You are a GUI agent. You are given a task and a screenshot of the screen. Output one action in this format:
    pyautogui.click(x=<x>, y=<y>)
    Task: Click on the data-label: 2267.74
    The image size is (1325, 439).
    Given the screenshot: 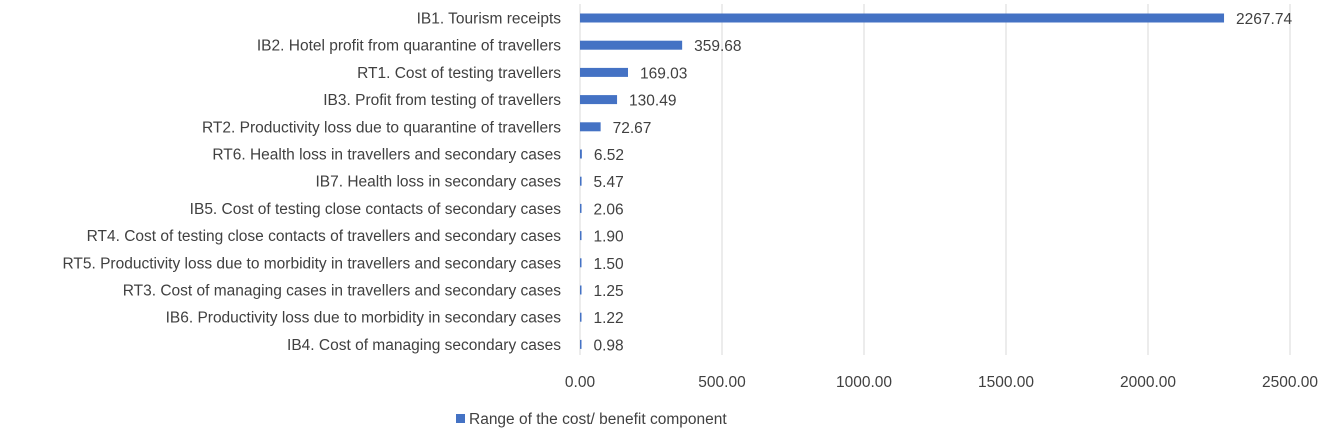 What is the action you would take?
    pyautogui.click(x=1264, y=19)
    